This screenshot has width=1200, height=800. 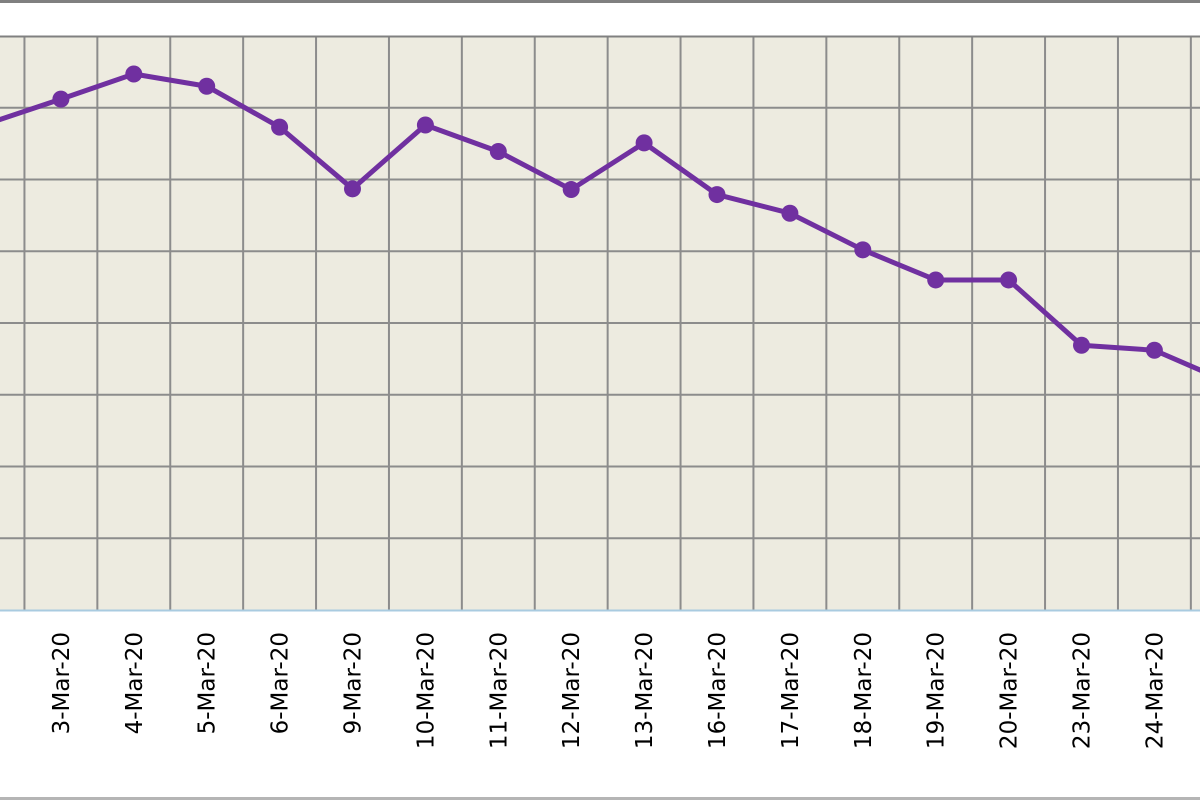 What do you see at coordinates (135, 683) in the screenshot?
I see `x-tick-label: 4-Mar-20` at bounding box center [135, 683].